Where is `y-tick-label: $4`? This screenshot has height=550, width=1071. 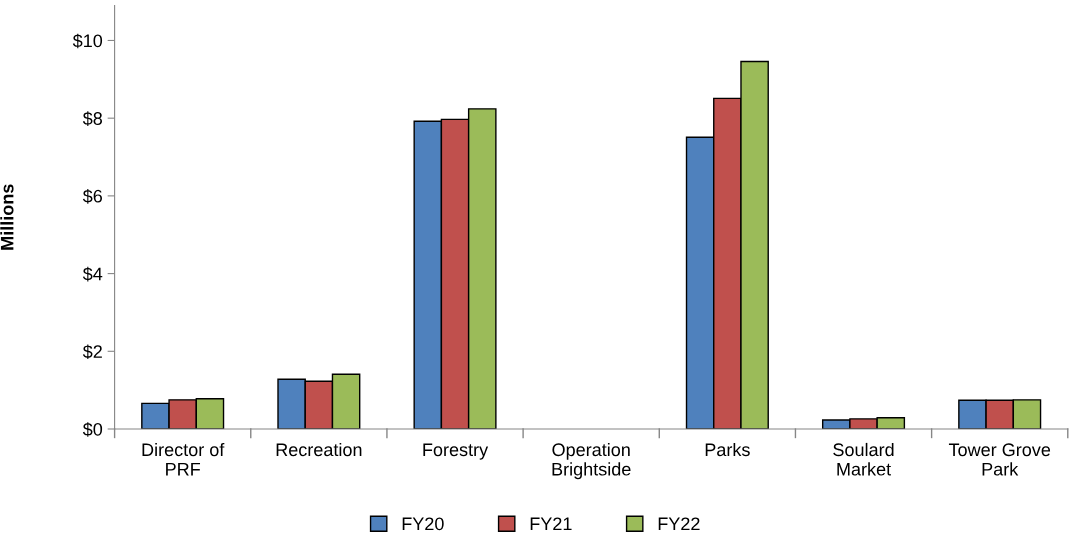 y-tick-label: $4 is located at coordinates (92, 274).